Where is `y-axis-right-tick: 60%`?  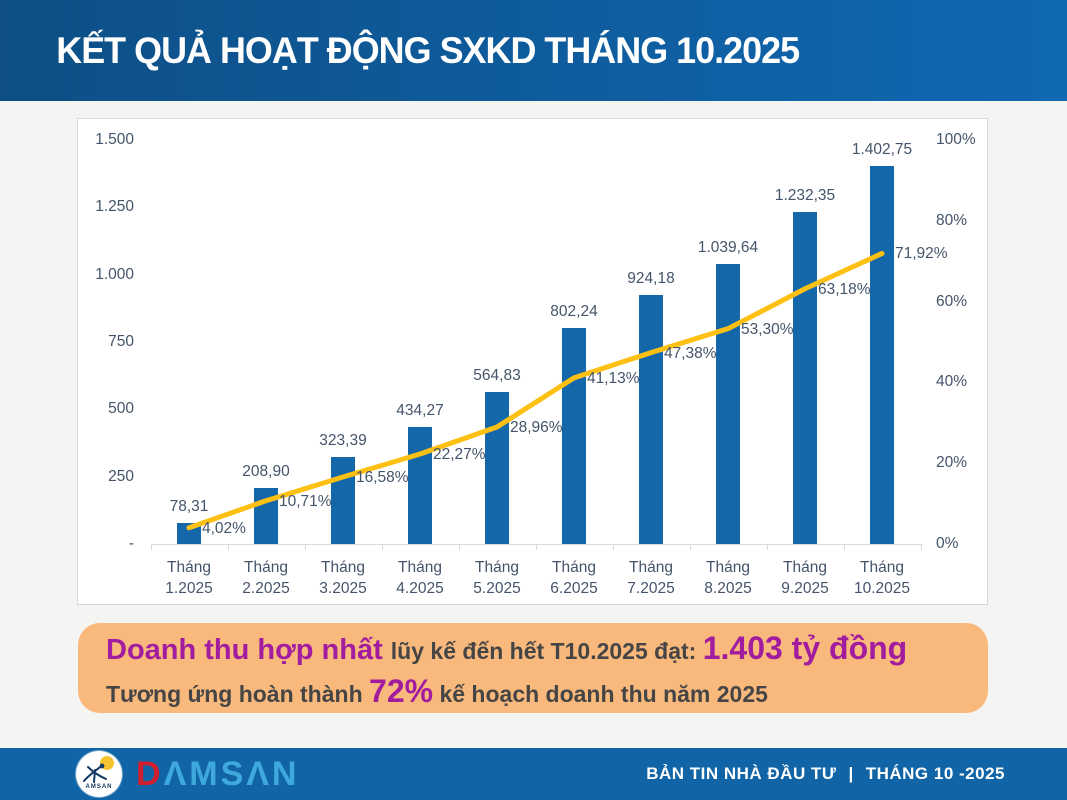 y-axis-right-tick: 60% is located at coordinates (952, 301).